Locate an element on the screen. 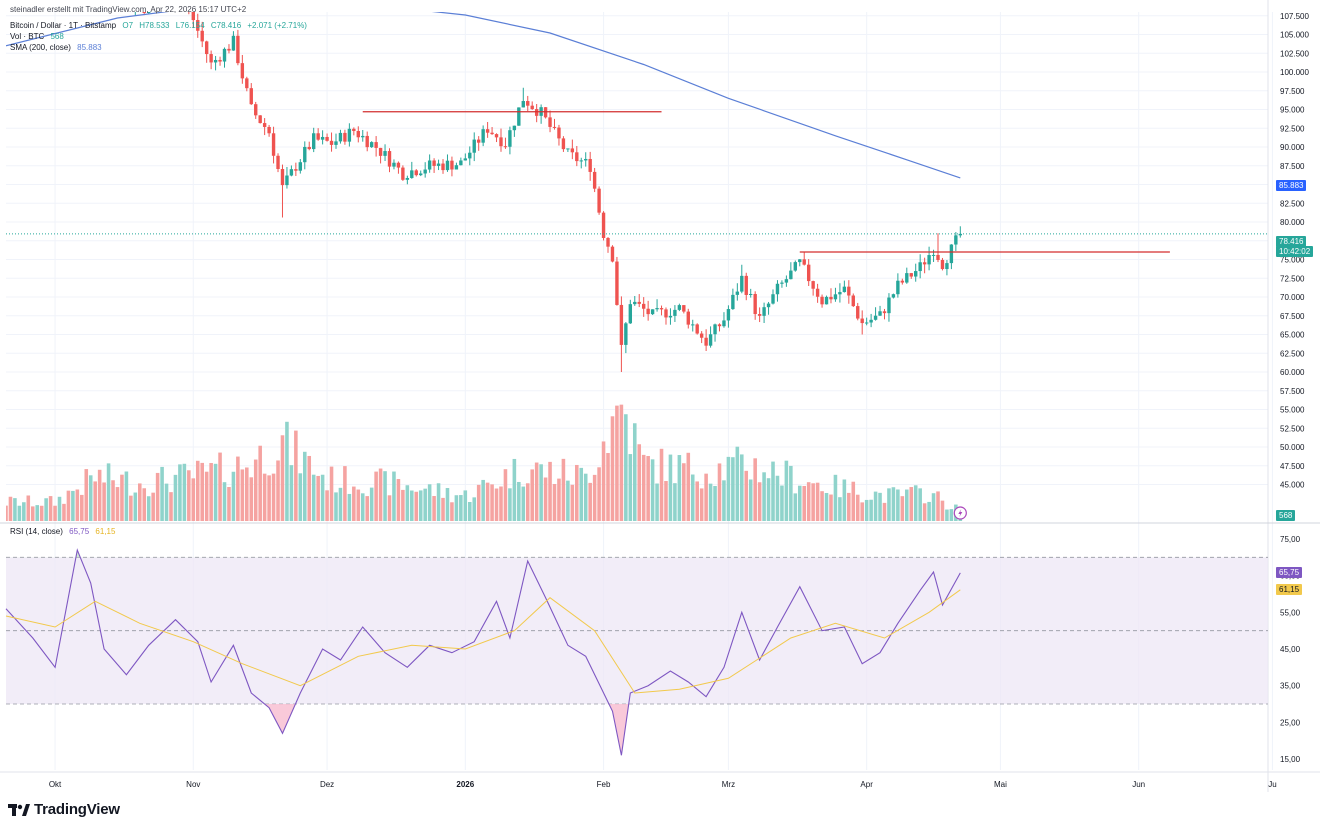 The height and width of the screenshot is (828, 1320). price-tick-label: 57.500 is located at coordinates (1292, 391).